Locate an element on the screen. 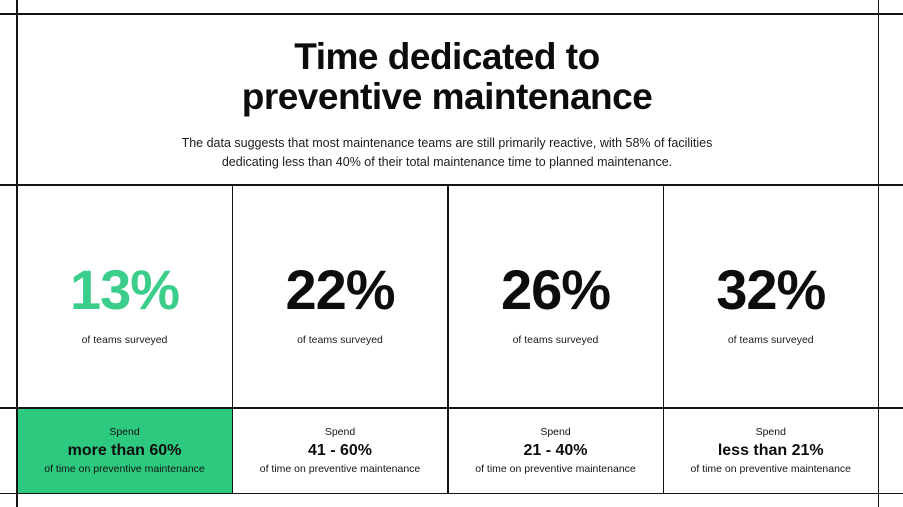 The width and height of the screenshot is (903, 507). spend-label-1: Spend is located at coordinates (124, 432).